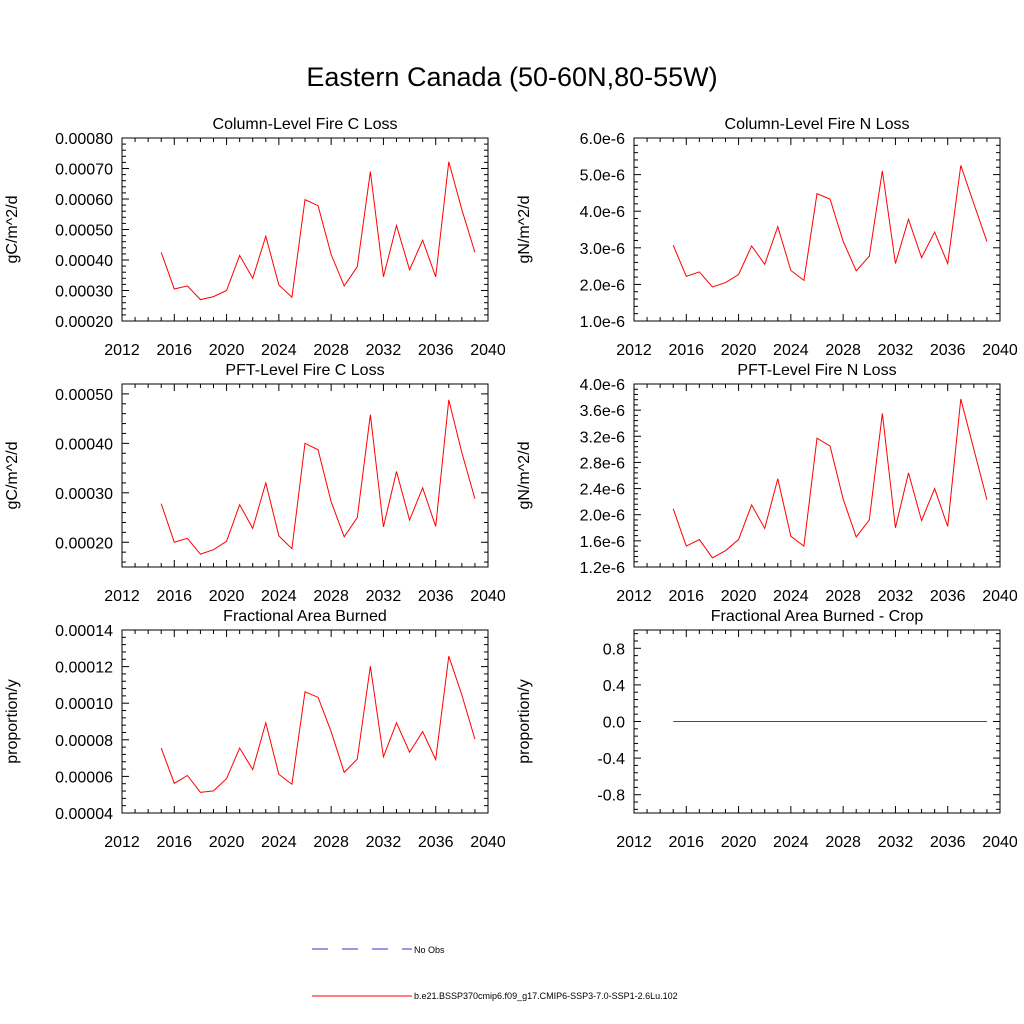  Describe the element at coordinates (84, 631) in the screenshot. I see `y-tick-label: 0.00014` at that location.